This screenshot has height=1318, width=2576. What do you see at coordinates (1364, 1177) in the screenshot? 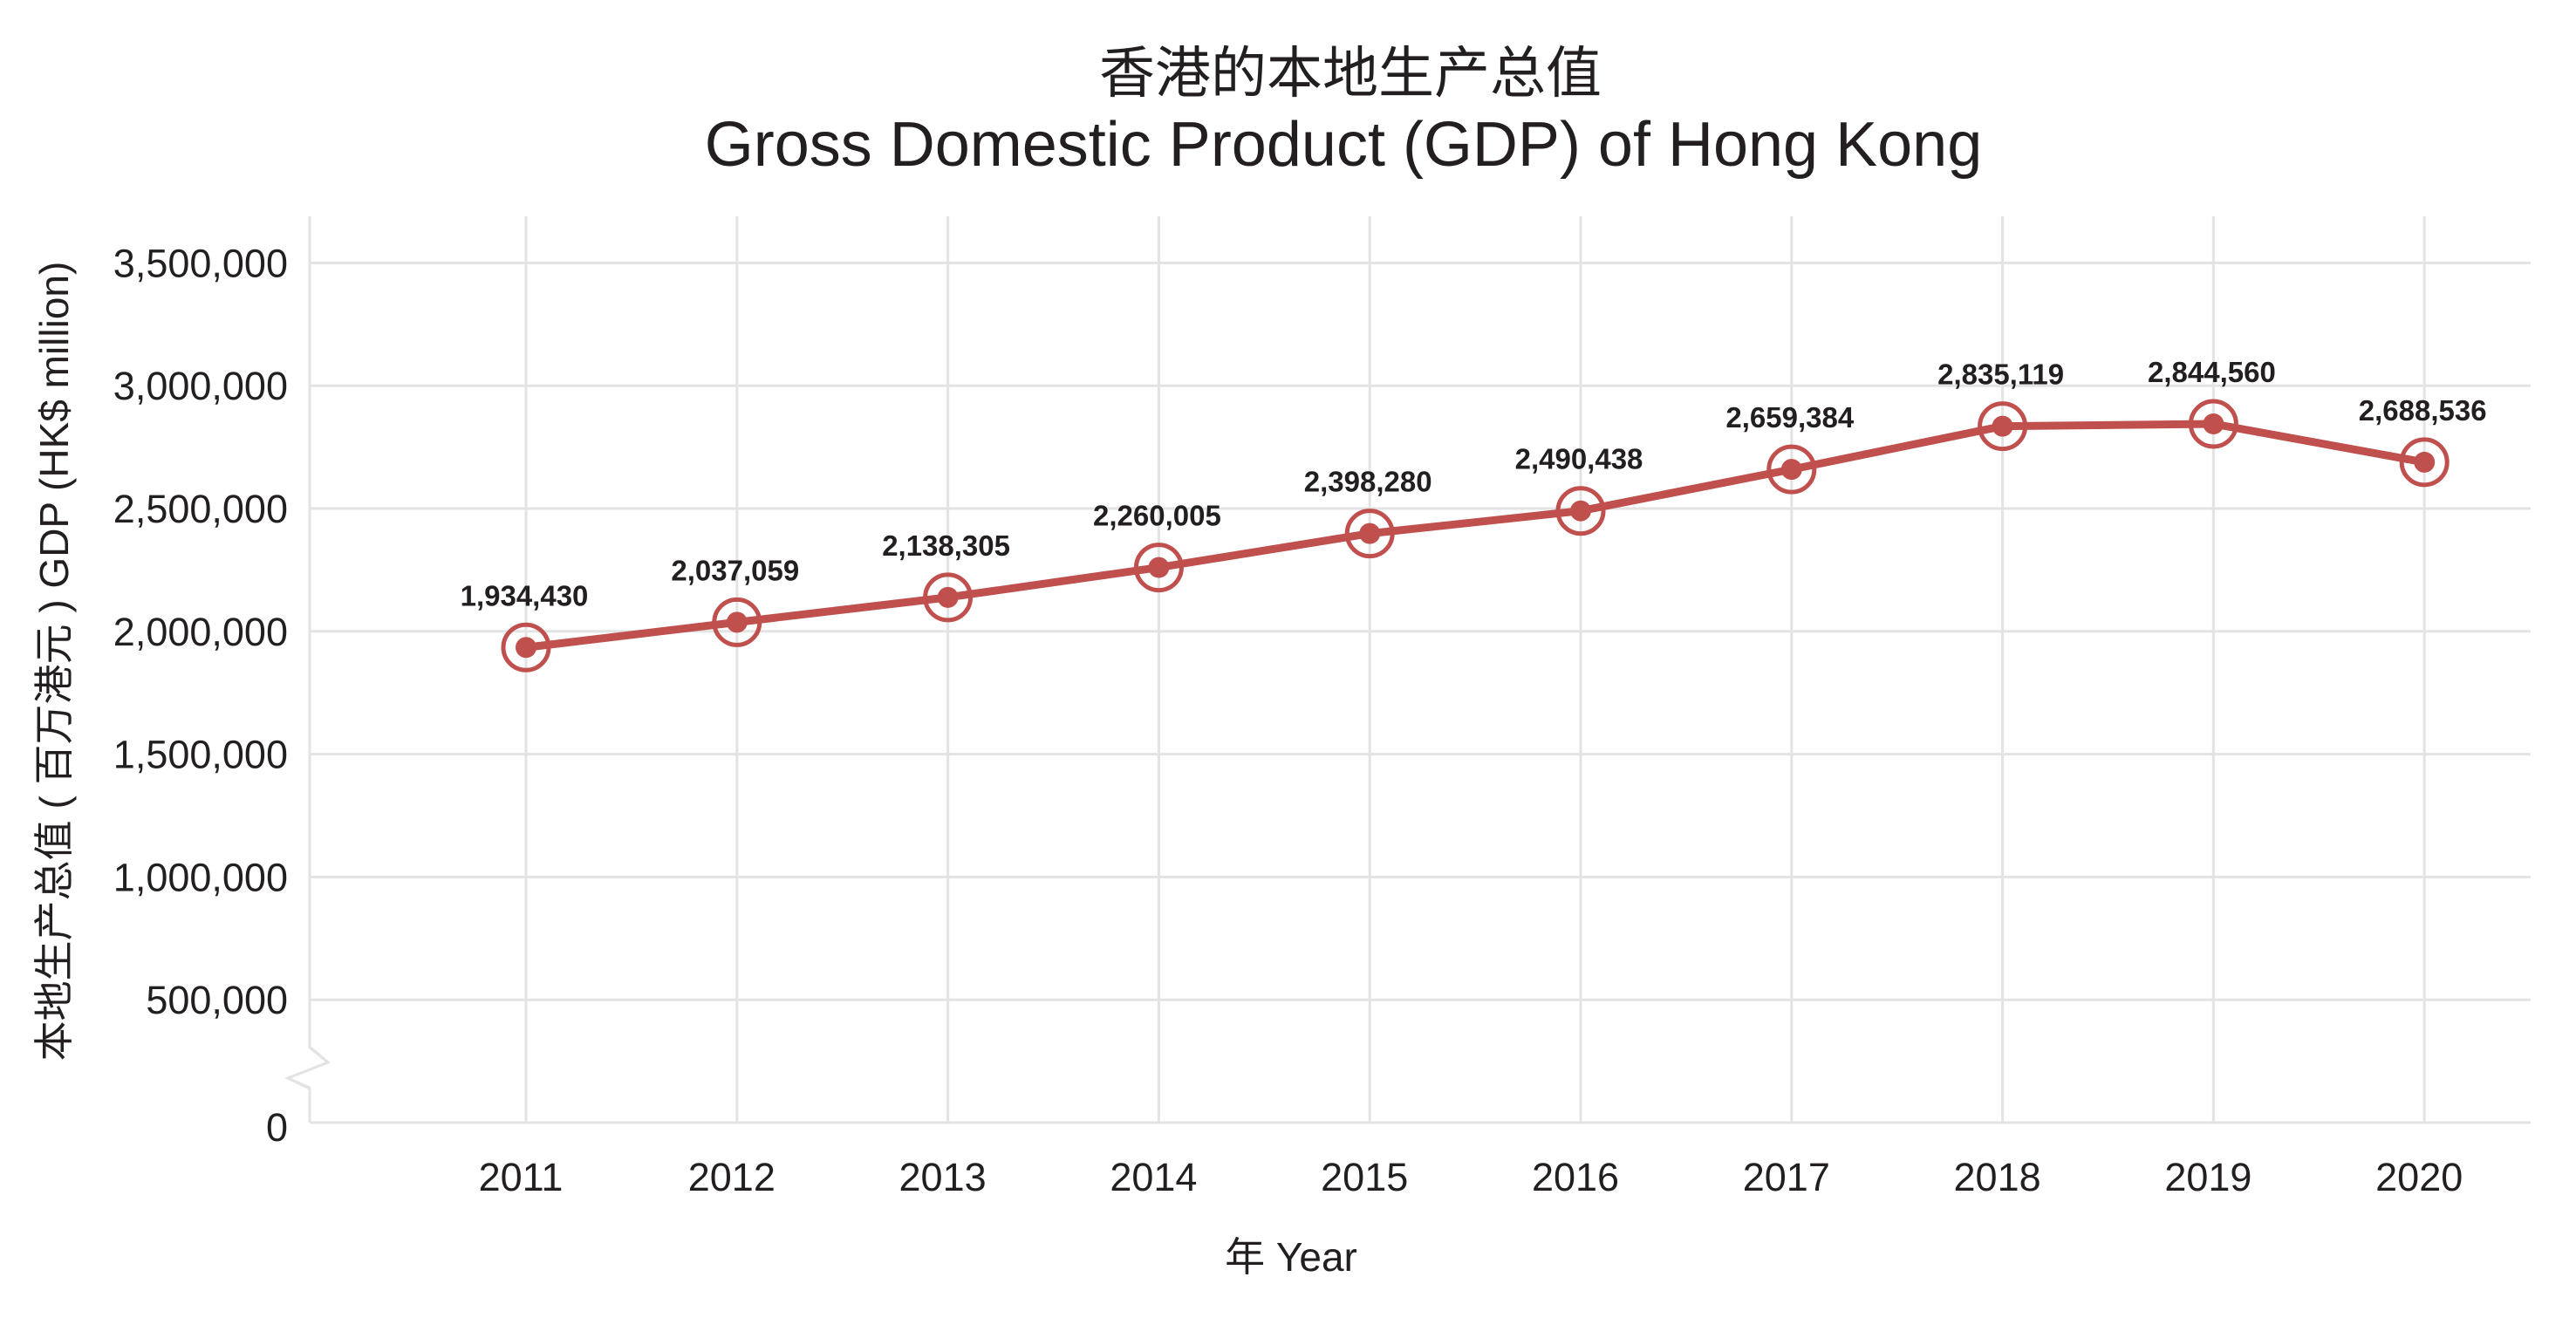
I see `x-tick-label: 2015` at bounding box center [1364, 1177].